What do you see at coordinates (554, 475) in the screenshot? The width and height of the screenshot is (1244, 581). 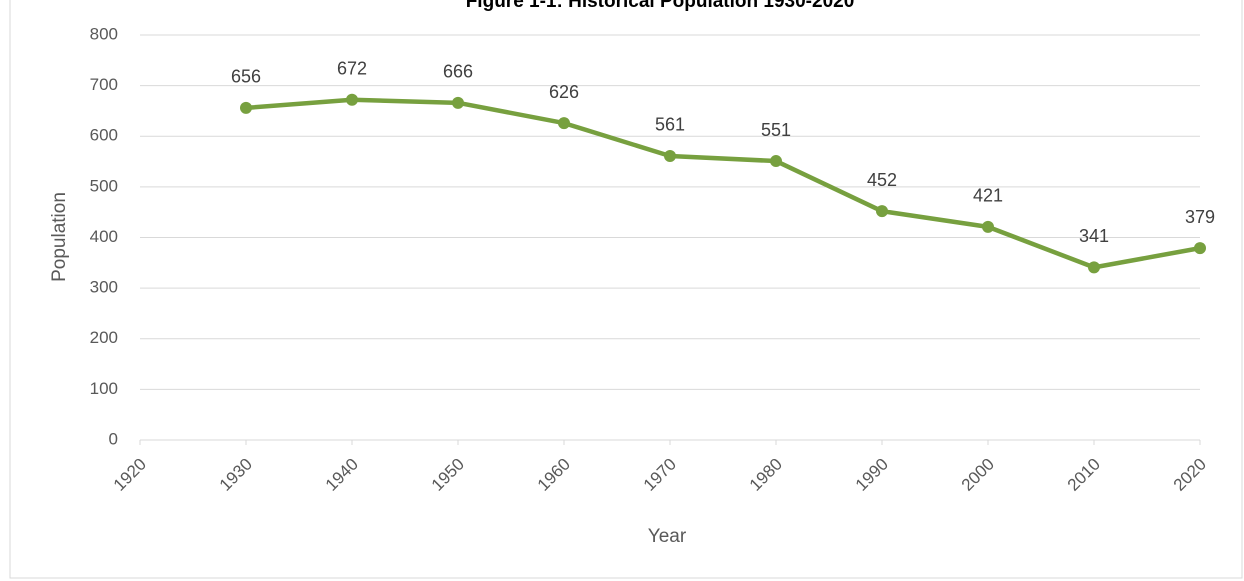 I see `x-tick-label: 1960` at bounding box center [554, 475].